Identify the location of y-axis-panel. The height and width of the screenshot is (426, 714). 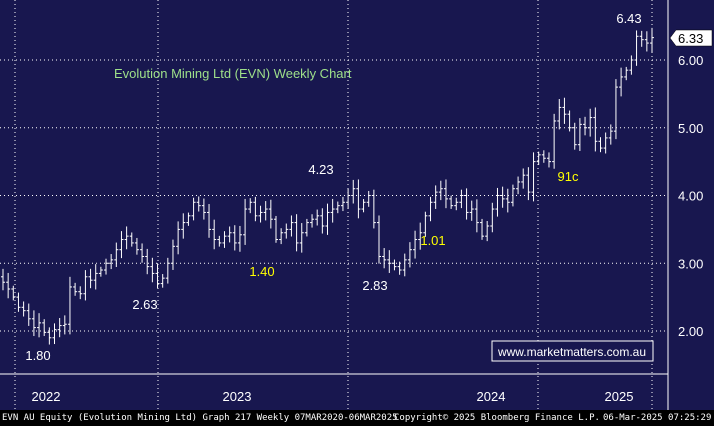
(691, 205).